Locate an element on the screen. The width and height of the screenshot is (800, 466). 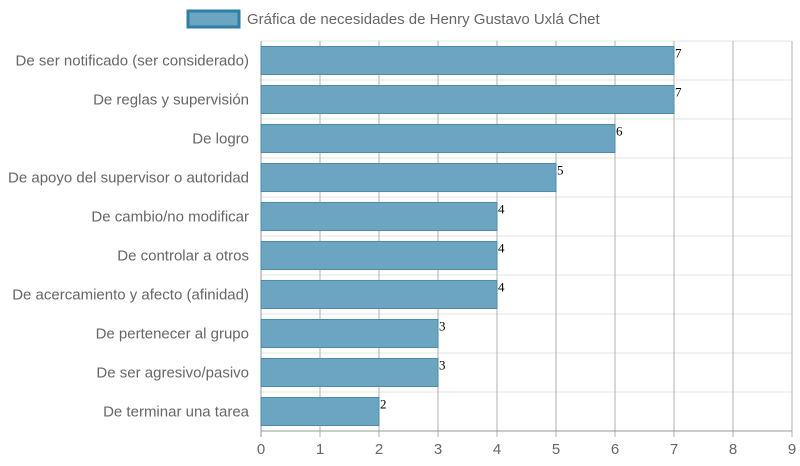
category-label: De cambio/no modificar is located at coordinates (170, 217).